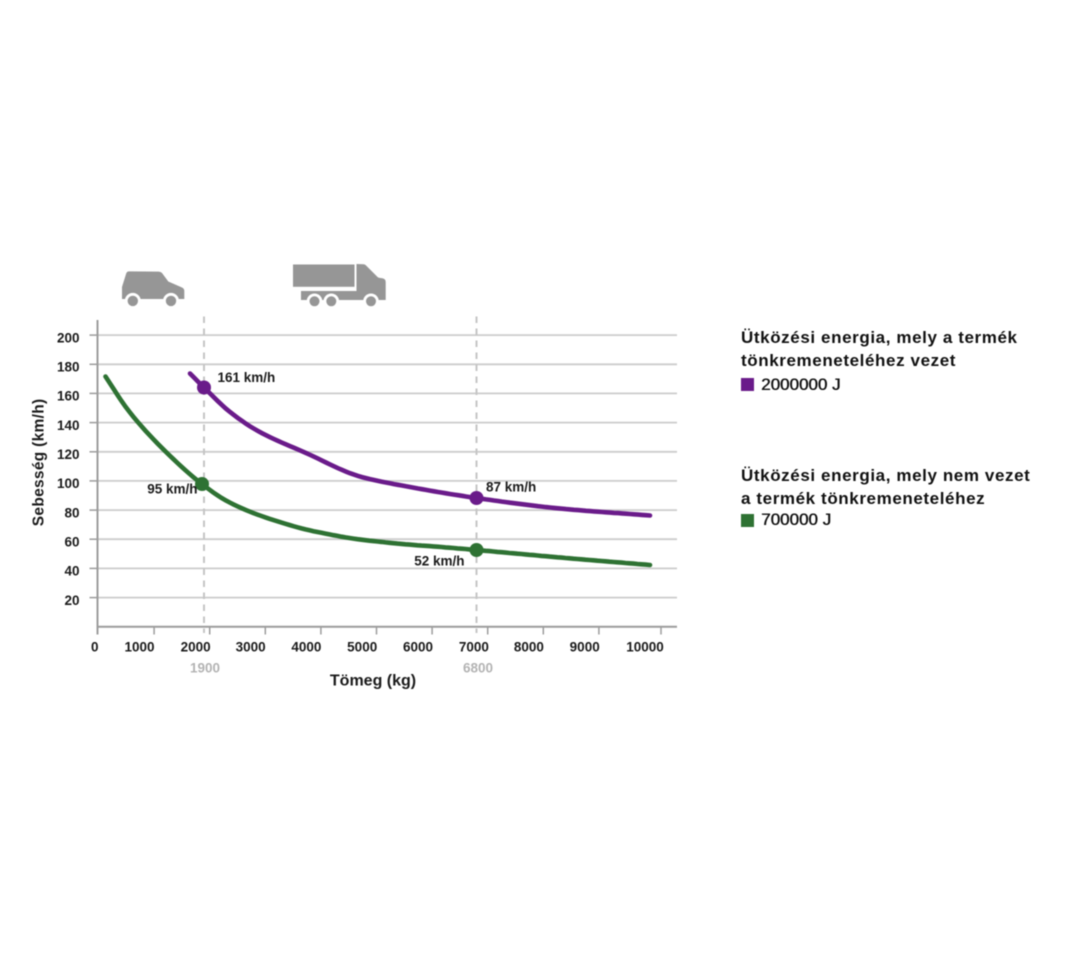  Describe the element at coordinates (306, 647) in the screenshot. I see `svg-text: 4000` at that location.